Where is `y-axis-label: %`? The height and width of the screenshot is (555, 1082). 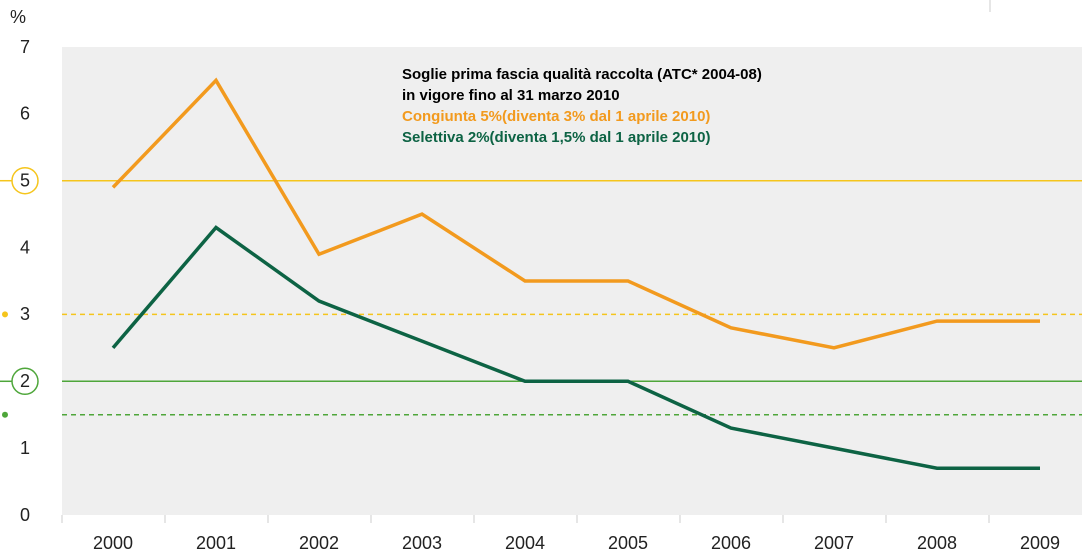 y-axis-label: % is located at coordinates (18, 17).